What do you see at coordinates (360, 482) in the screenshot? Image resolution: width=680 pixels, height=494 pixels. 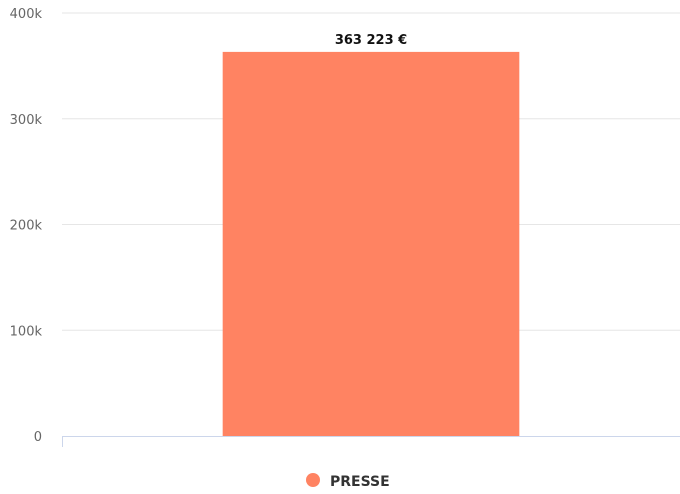 I see `legend-item-label: PRESSE` at bounding box center [360, 482].